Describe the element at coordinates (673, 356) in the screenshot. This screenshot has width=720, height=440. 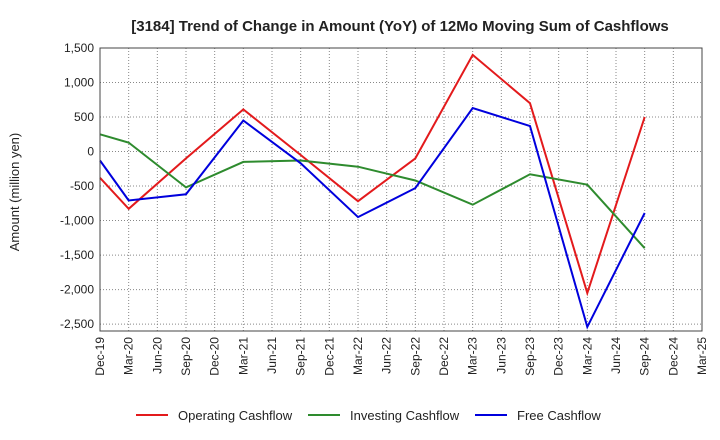
I see `x-tick-label: Dec-24` at that location.